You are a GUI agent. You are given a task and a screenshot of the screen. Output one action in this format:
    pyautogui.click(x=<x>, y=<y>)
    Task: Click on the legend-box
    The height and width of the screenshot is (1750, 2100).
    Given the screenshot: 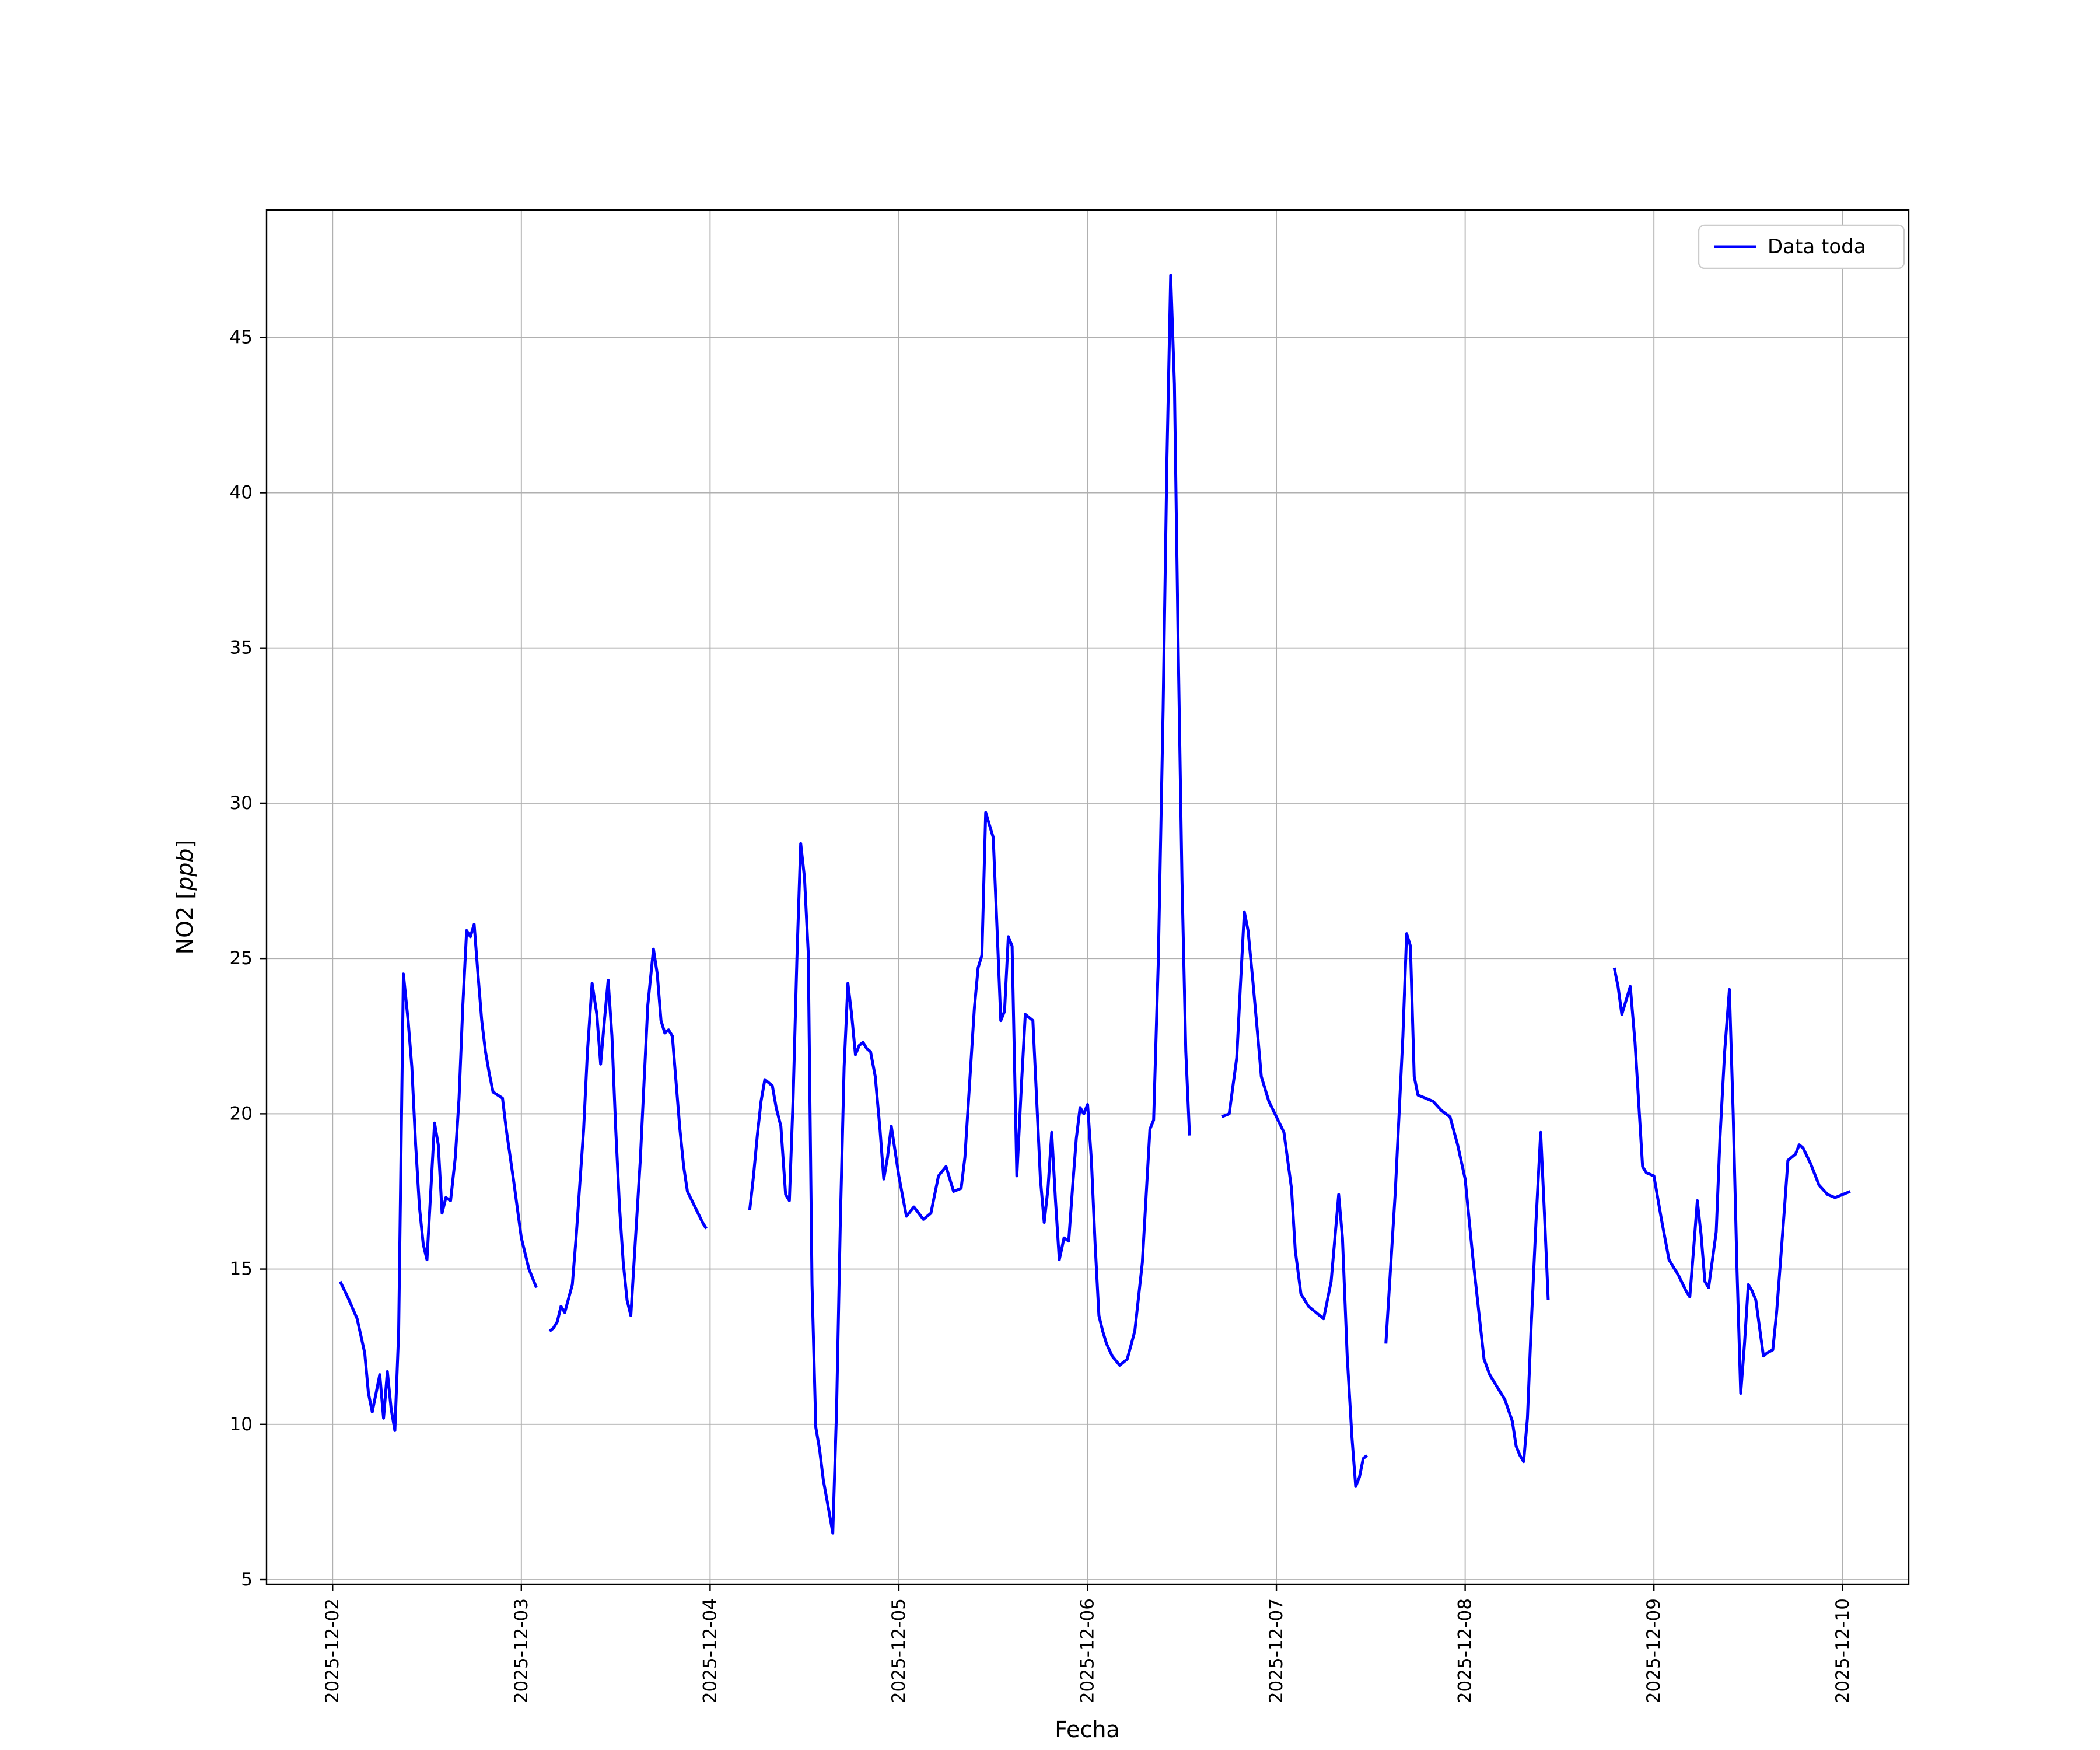 What is the action you would take?
    pyautogui.click(x=1801, y=247)
    